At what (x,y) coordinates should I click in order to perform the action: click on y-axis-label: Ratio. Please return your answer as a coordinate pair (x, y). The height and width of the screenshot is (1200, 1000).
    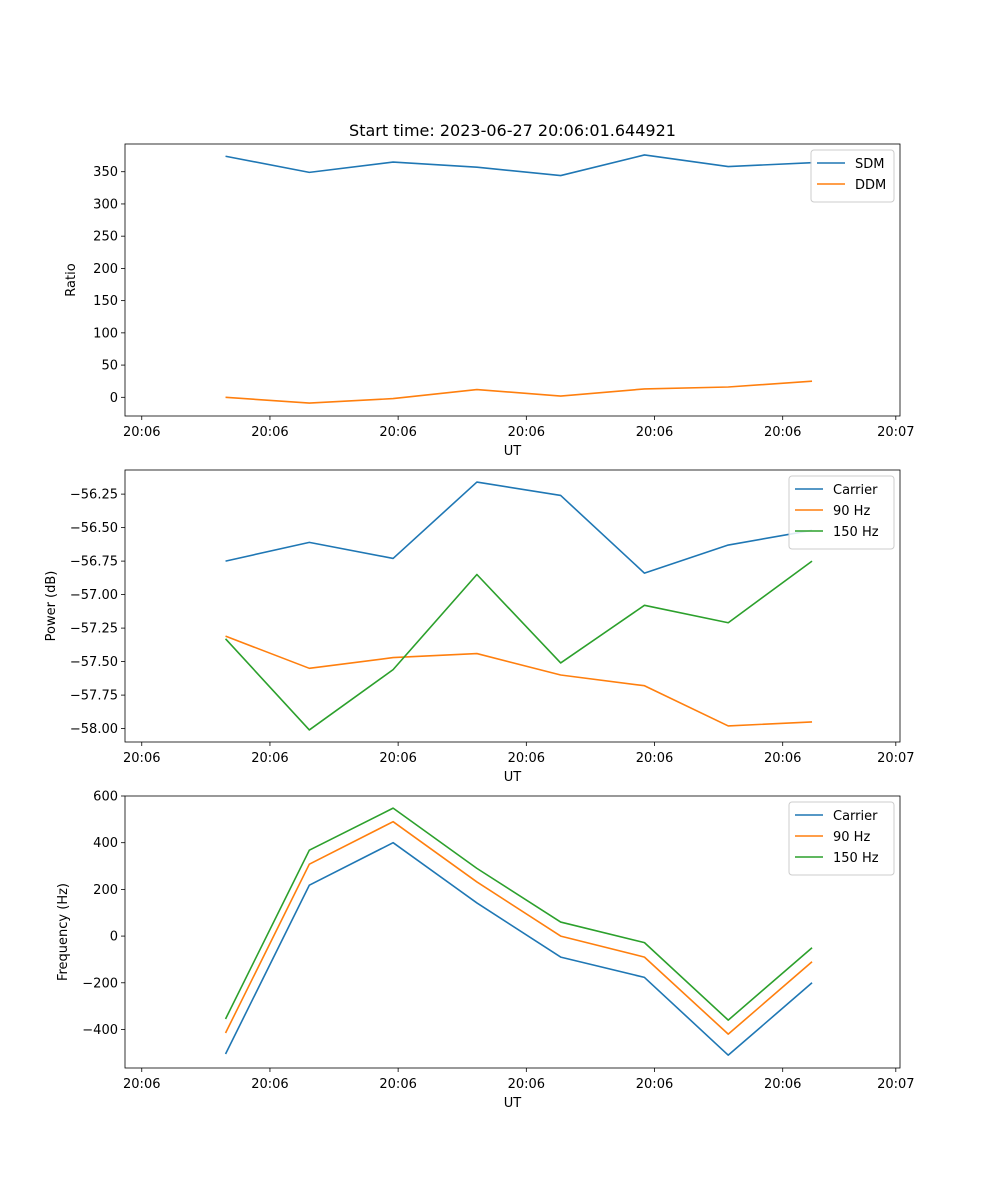
    Looking at the image, I should click on (71, 279).